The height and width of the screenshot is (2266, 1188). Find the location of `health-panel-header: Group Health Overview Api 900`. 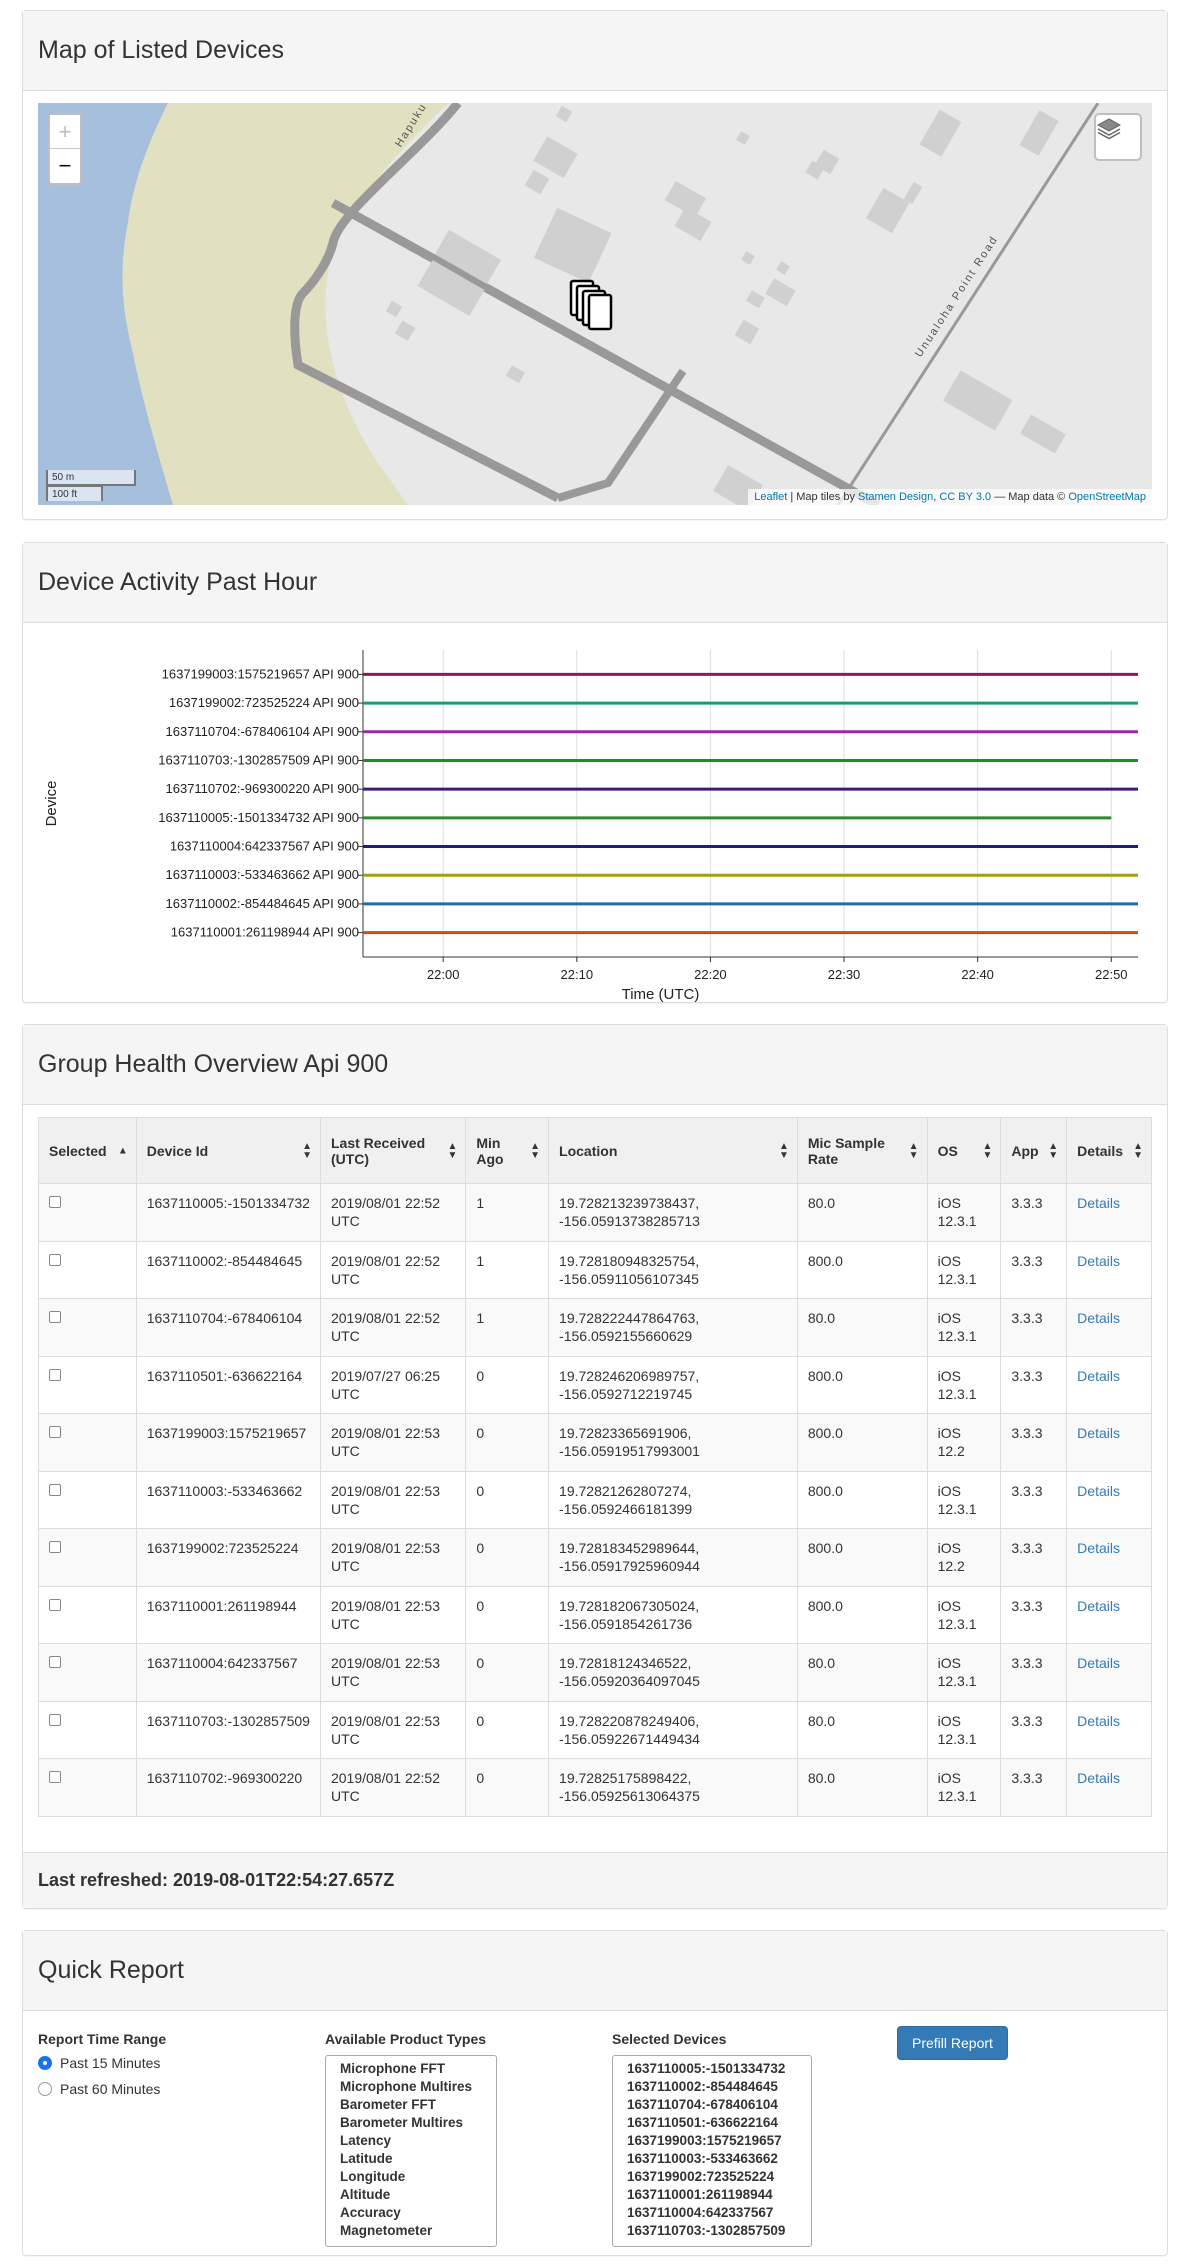

health-panel-header: Group Health Overview Api 900 is located at coordinates (595, 1065).